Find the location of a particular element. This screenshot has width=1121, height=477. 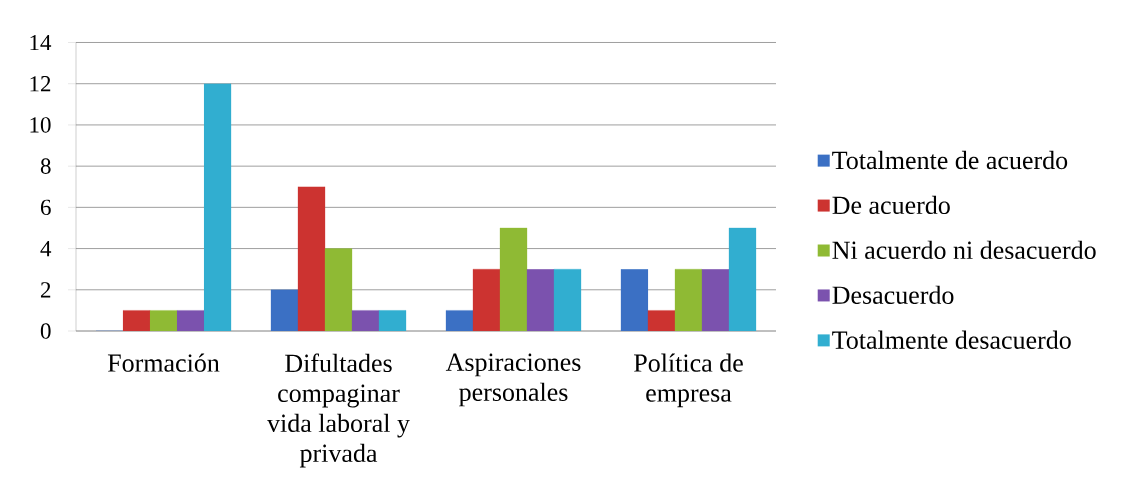

y-tick-label: 10 is located at coordinates (40, 125).